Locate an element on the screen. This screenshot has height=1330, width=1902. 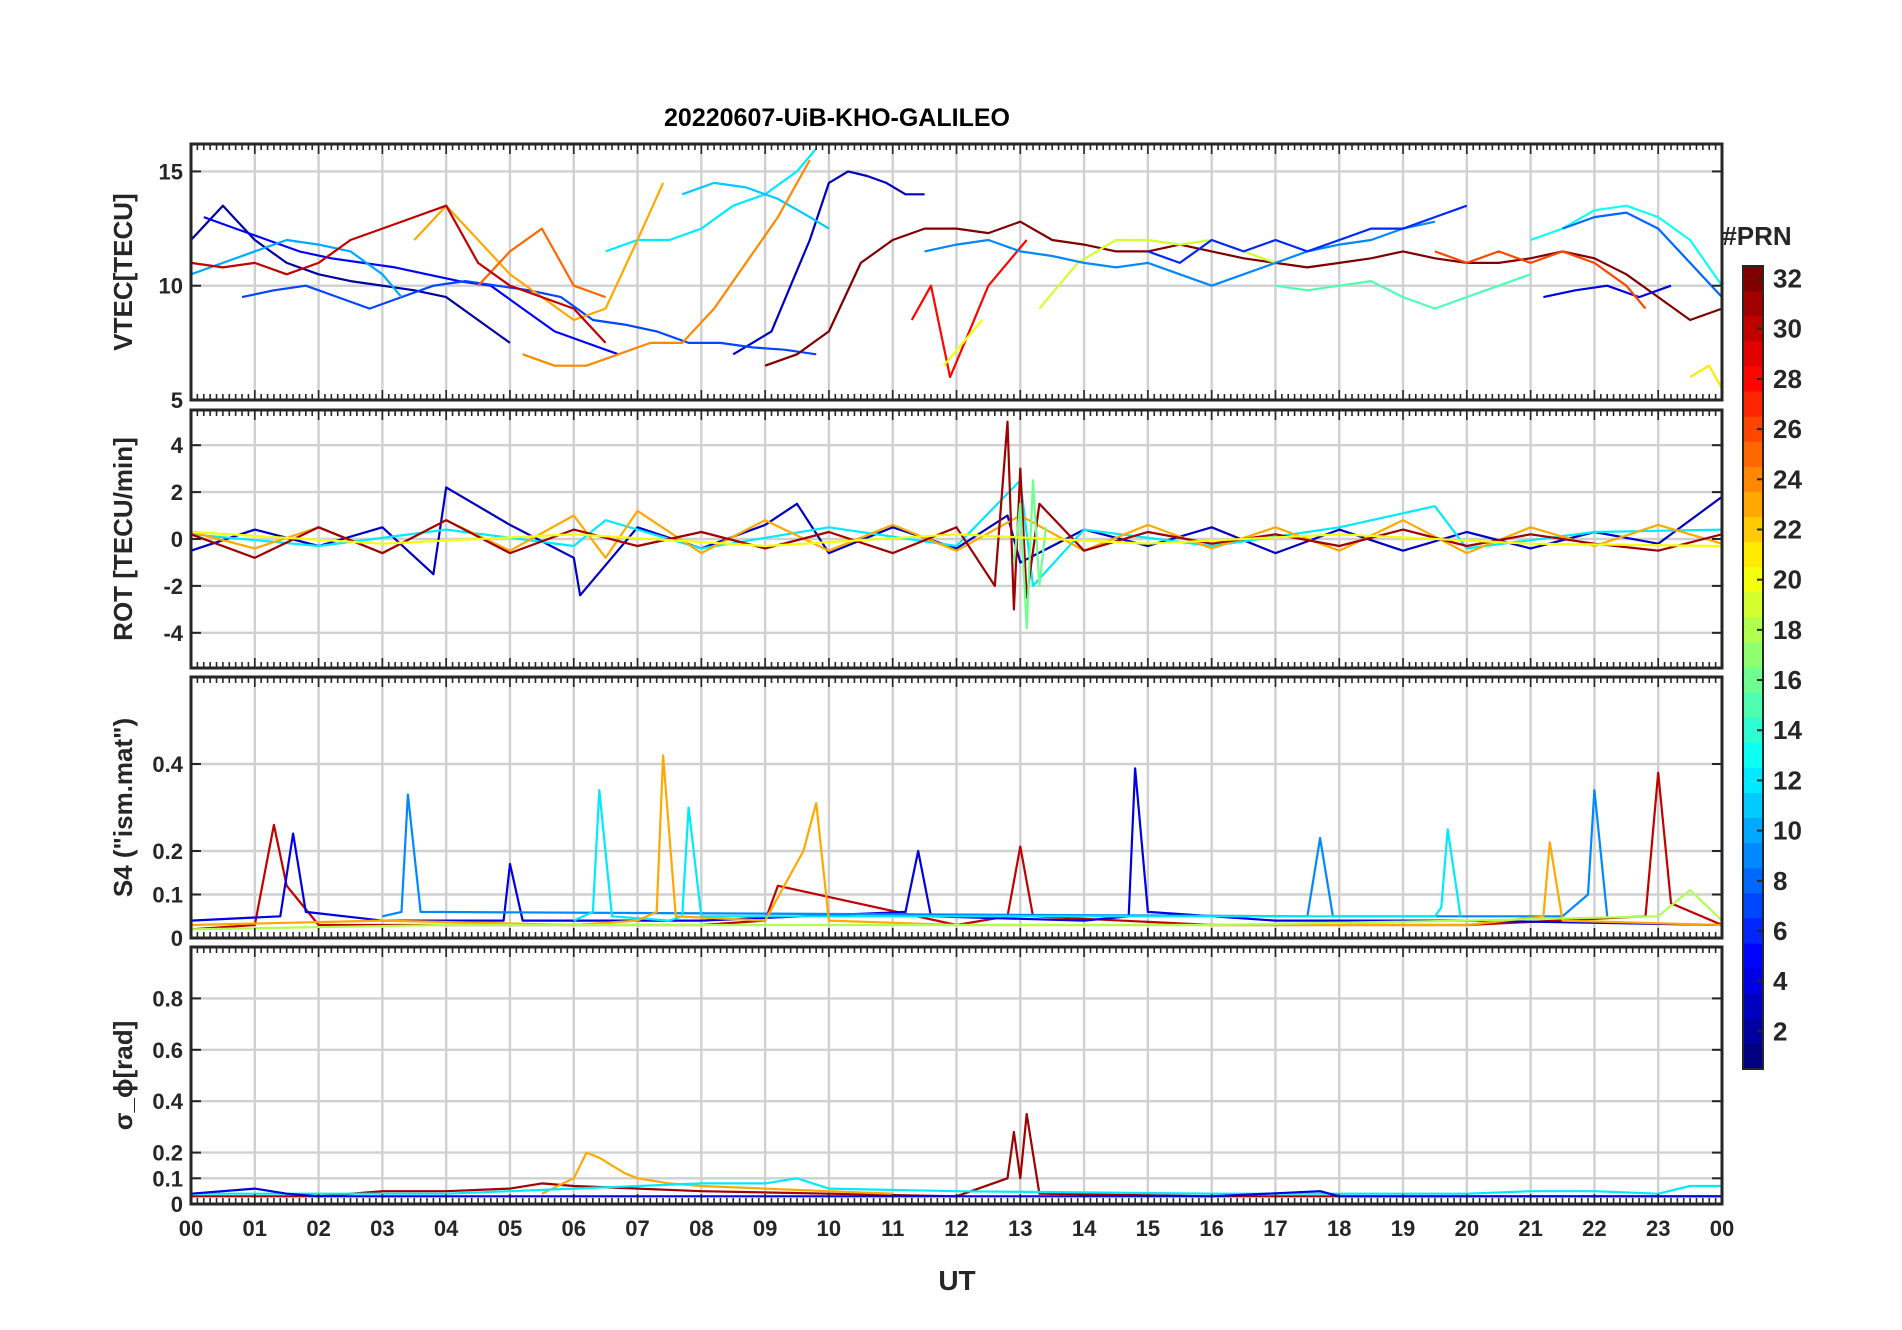
colorbar-tick-label: 18 is located at coordinates (1787, 630).